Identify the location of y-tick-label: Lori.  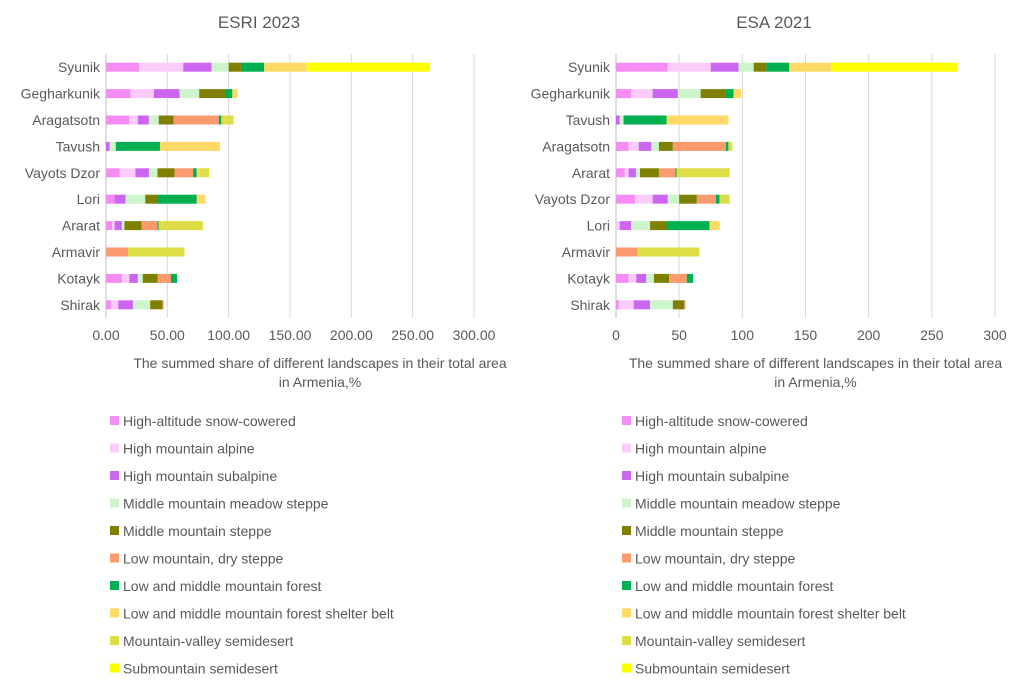
(88, 199).